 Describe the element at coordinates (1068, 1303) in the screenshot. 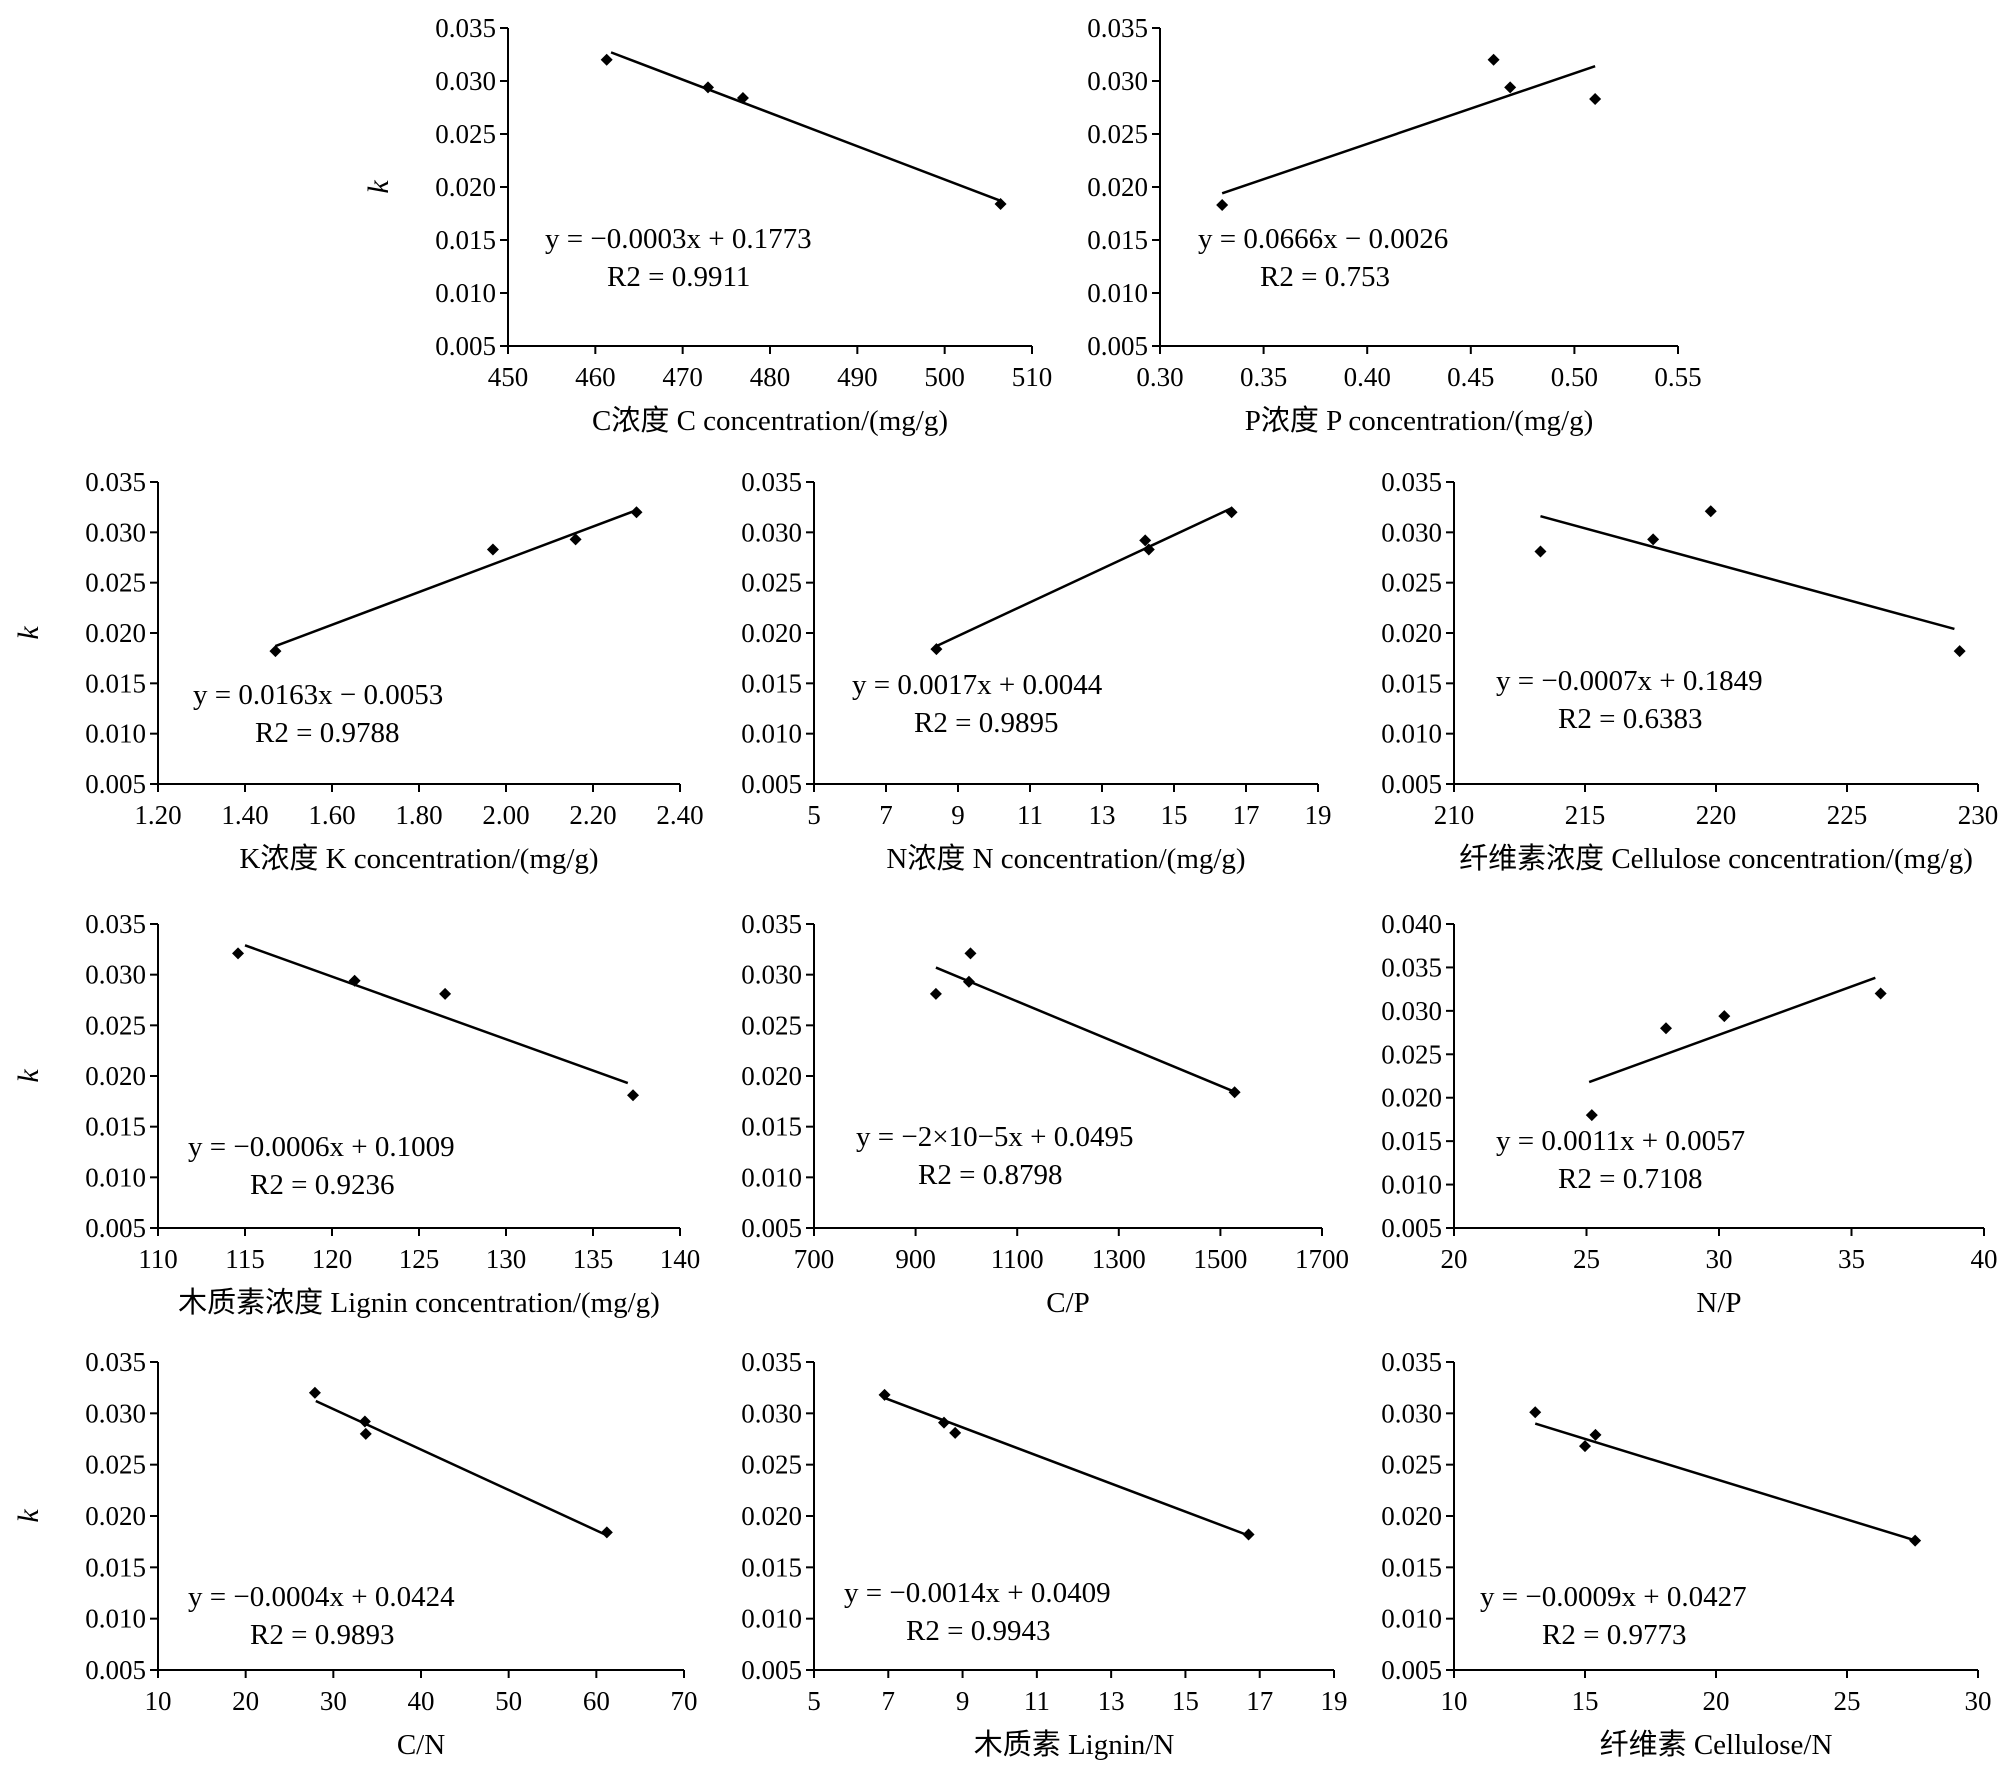

I see `x-axis-label: C/P` at that location.